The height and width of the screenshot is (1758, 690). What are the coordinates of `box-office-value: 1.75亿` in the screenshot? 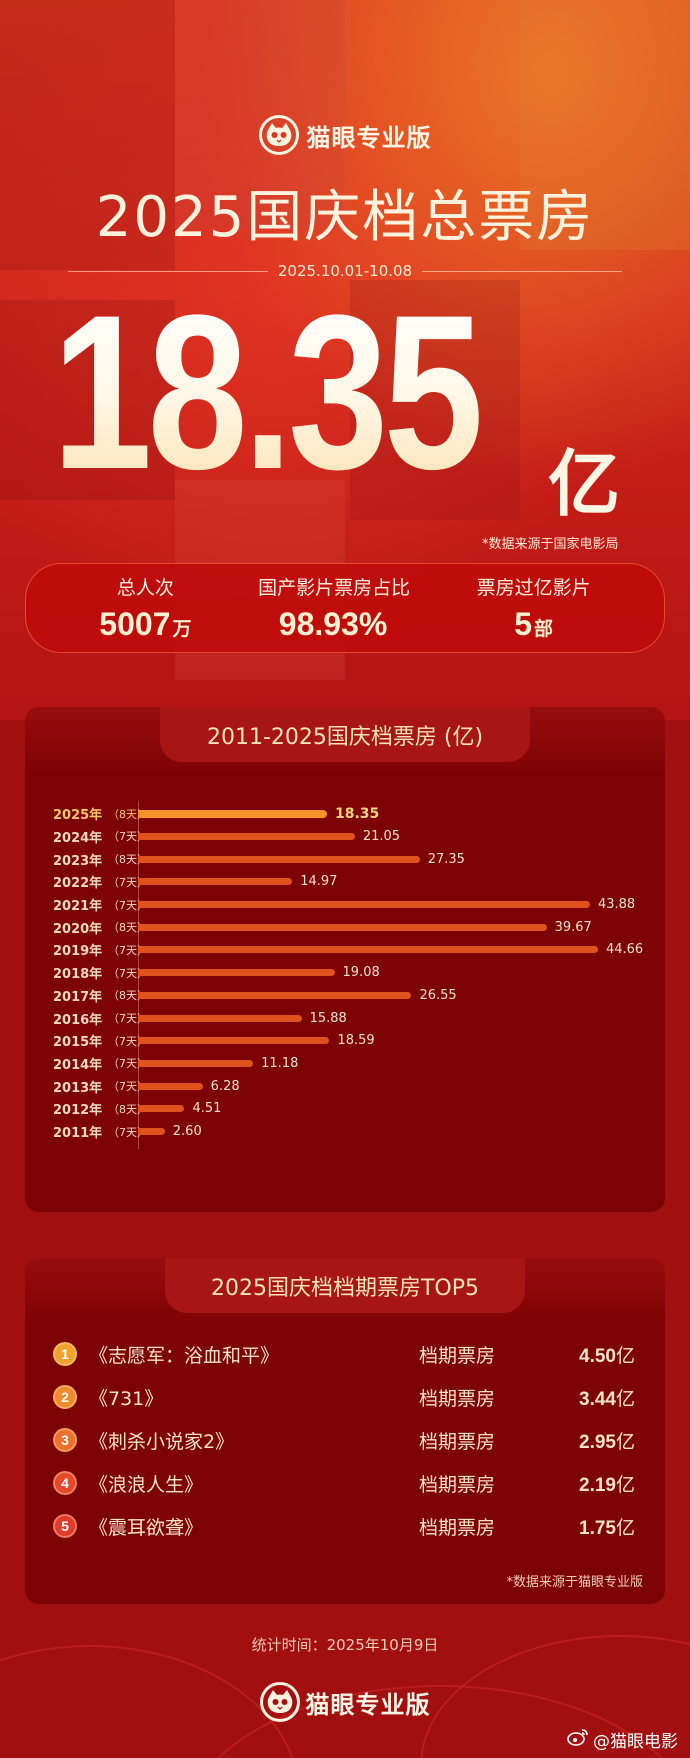 It's located at (607, 1527).